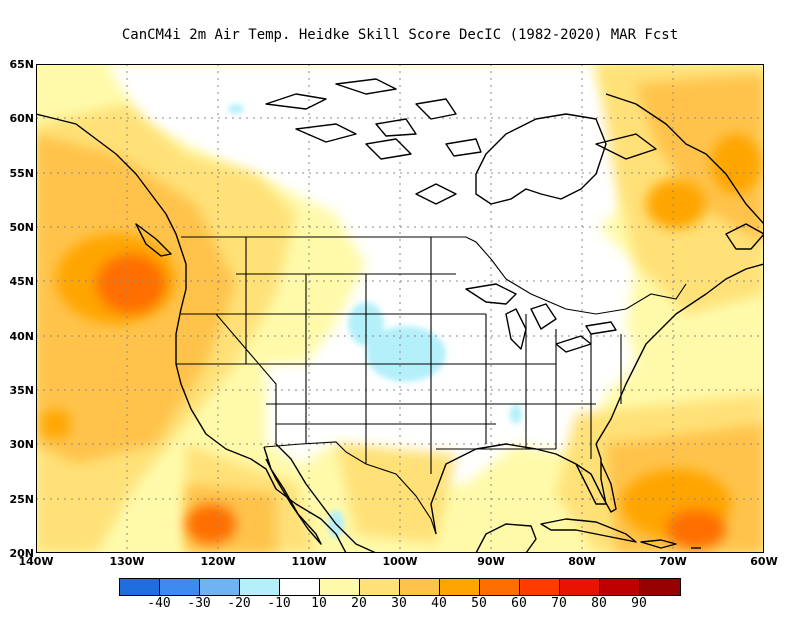 The image size is (800, 618). Describe the element at coordinates (159, 603) in the screenshot. I see `colorbar-label: -40` at that location.